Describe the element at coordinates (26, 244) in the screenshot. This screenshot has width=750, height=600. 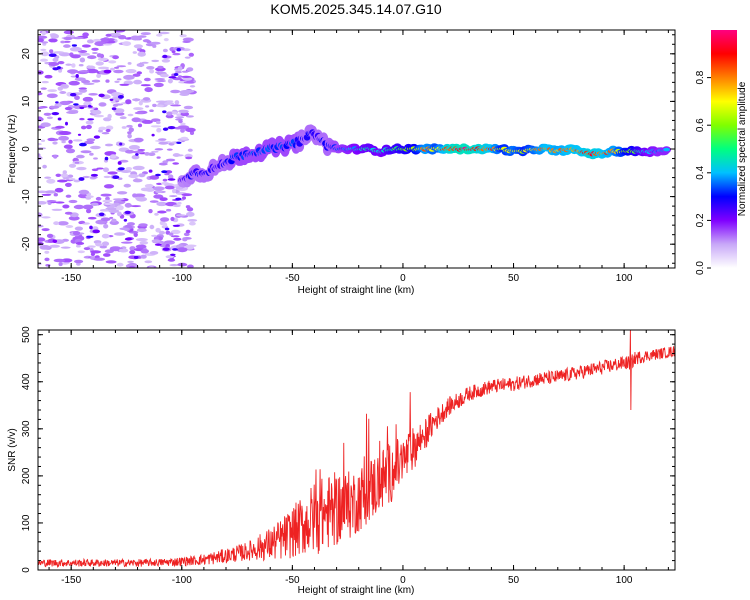
I see `y-tick-label: -20` at that location.